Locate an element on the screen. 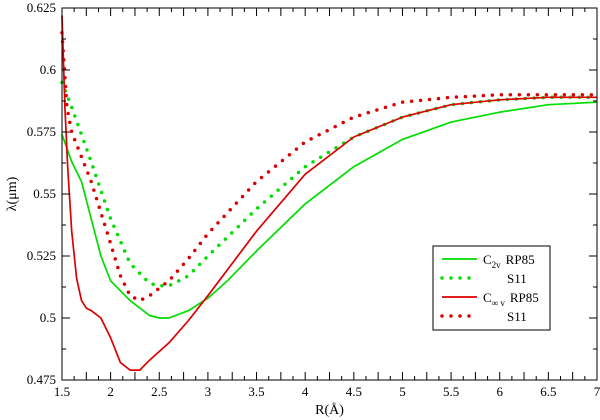 The height and width of the screenshot is (420, 600). legend-label-1: S11 is located at coordinates (517, 278).